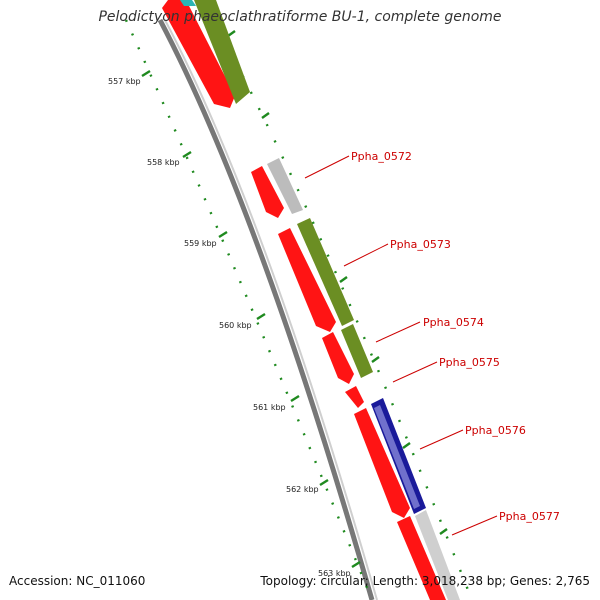 The image size is (600, 600). What do you see at coordinates (124, 81) in the screenshot?
I see `tick-label-557: 557 kbp` at bounding box center [124, 81].